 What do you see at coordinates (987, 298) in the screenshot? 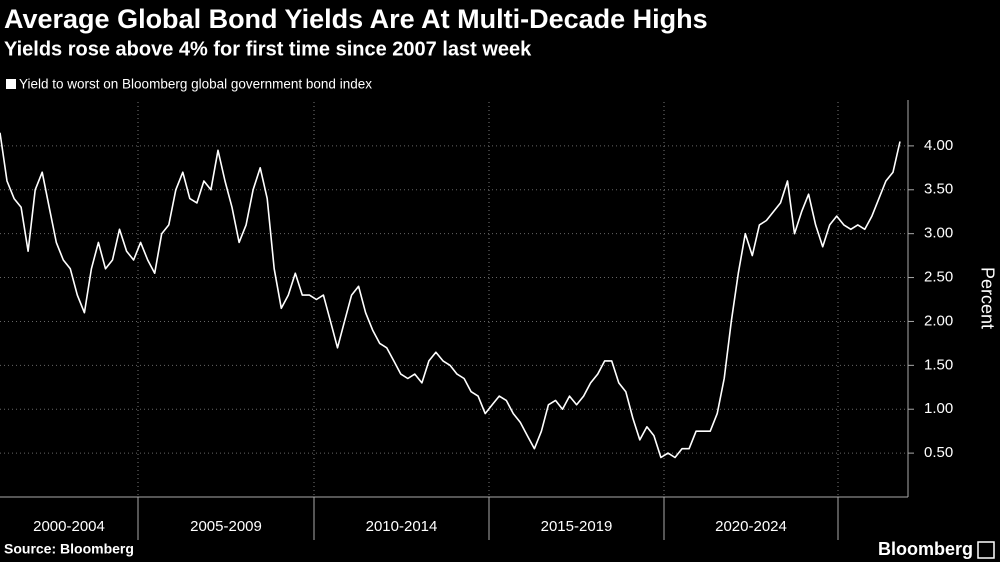
I see `y-axis-label: Percent` at bounding box center [987, 298].